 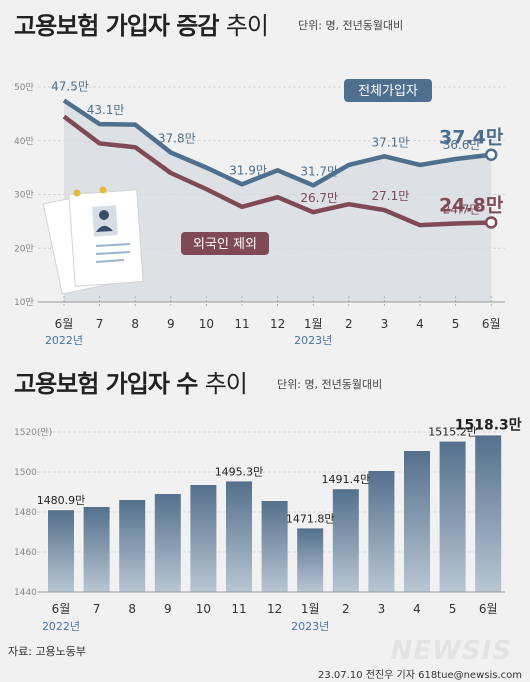 What do you see at coordinates (462, 145) in the screenshot?
I see `line-data-label: 36.6만` at bounding box center [462, 145].